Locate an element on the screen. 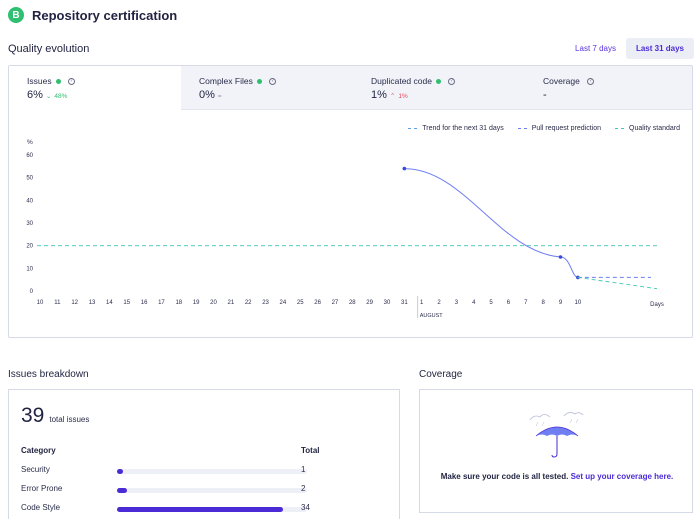  x-tick-label: 18 is located at coordinates (178, 303).